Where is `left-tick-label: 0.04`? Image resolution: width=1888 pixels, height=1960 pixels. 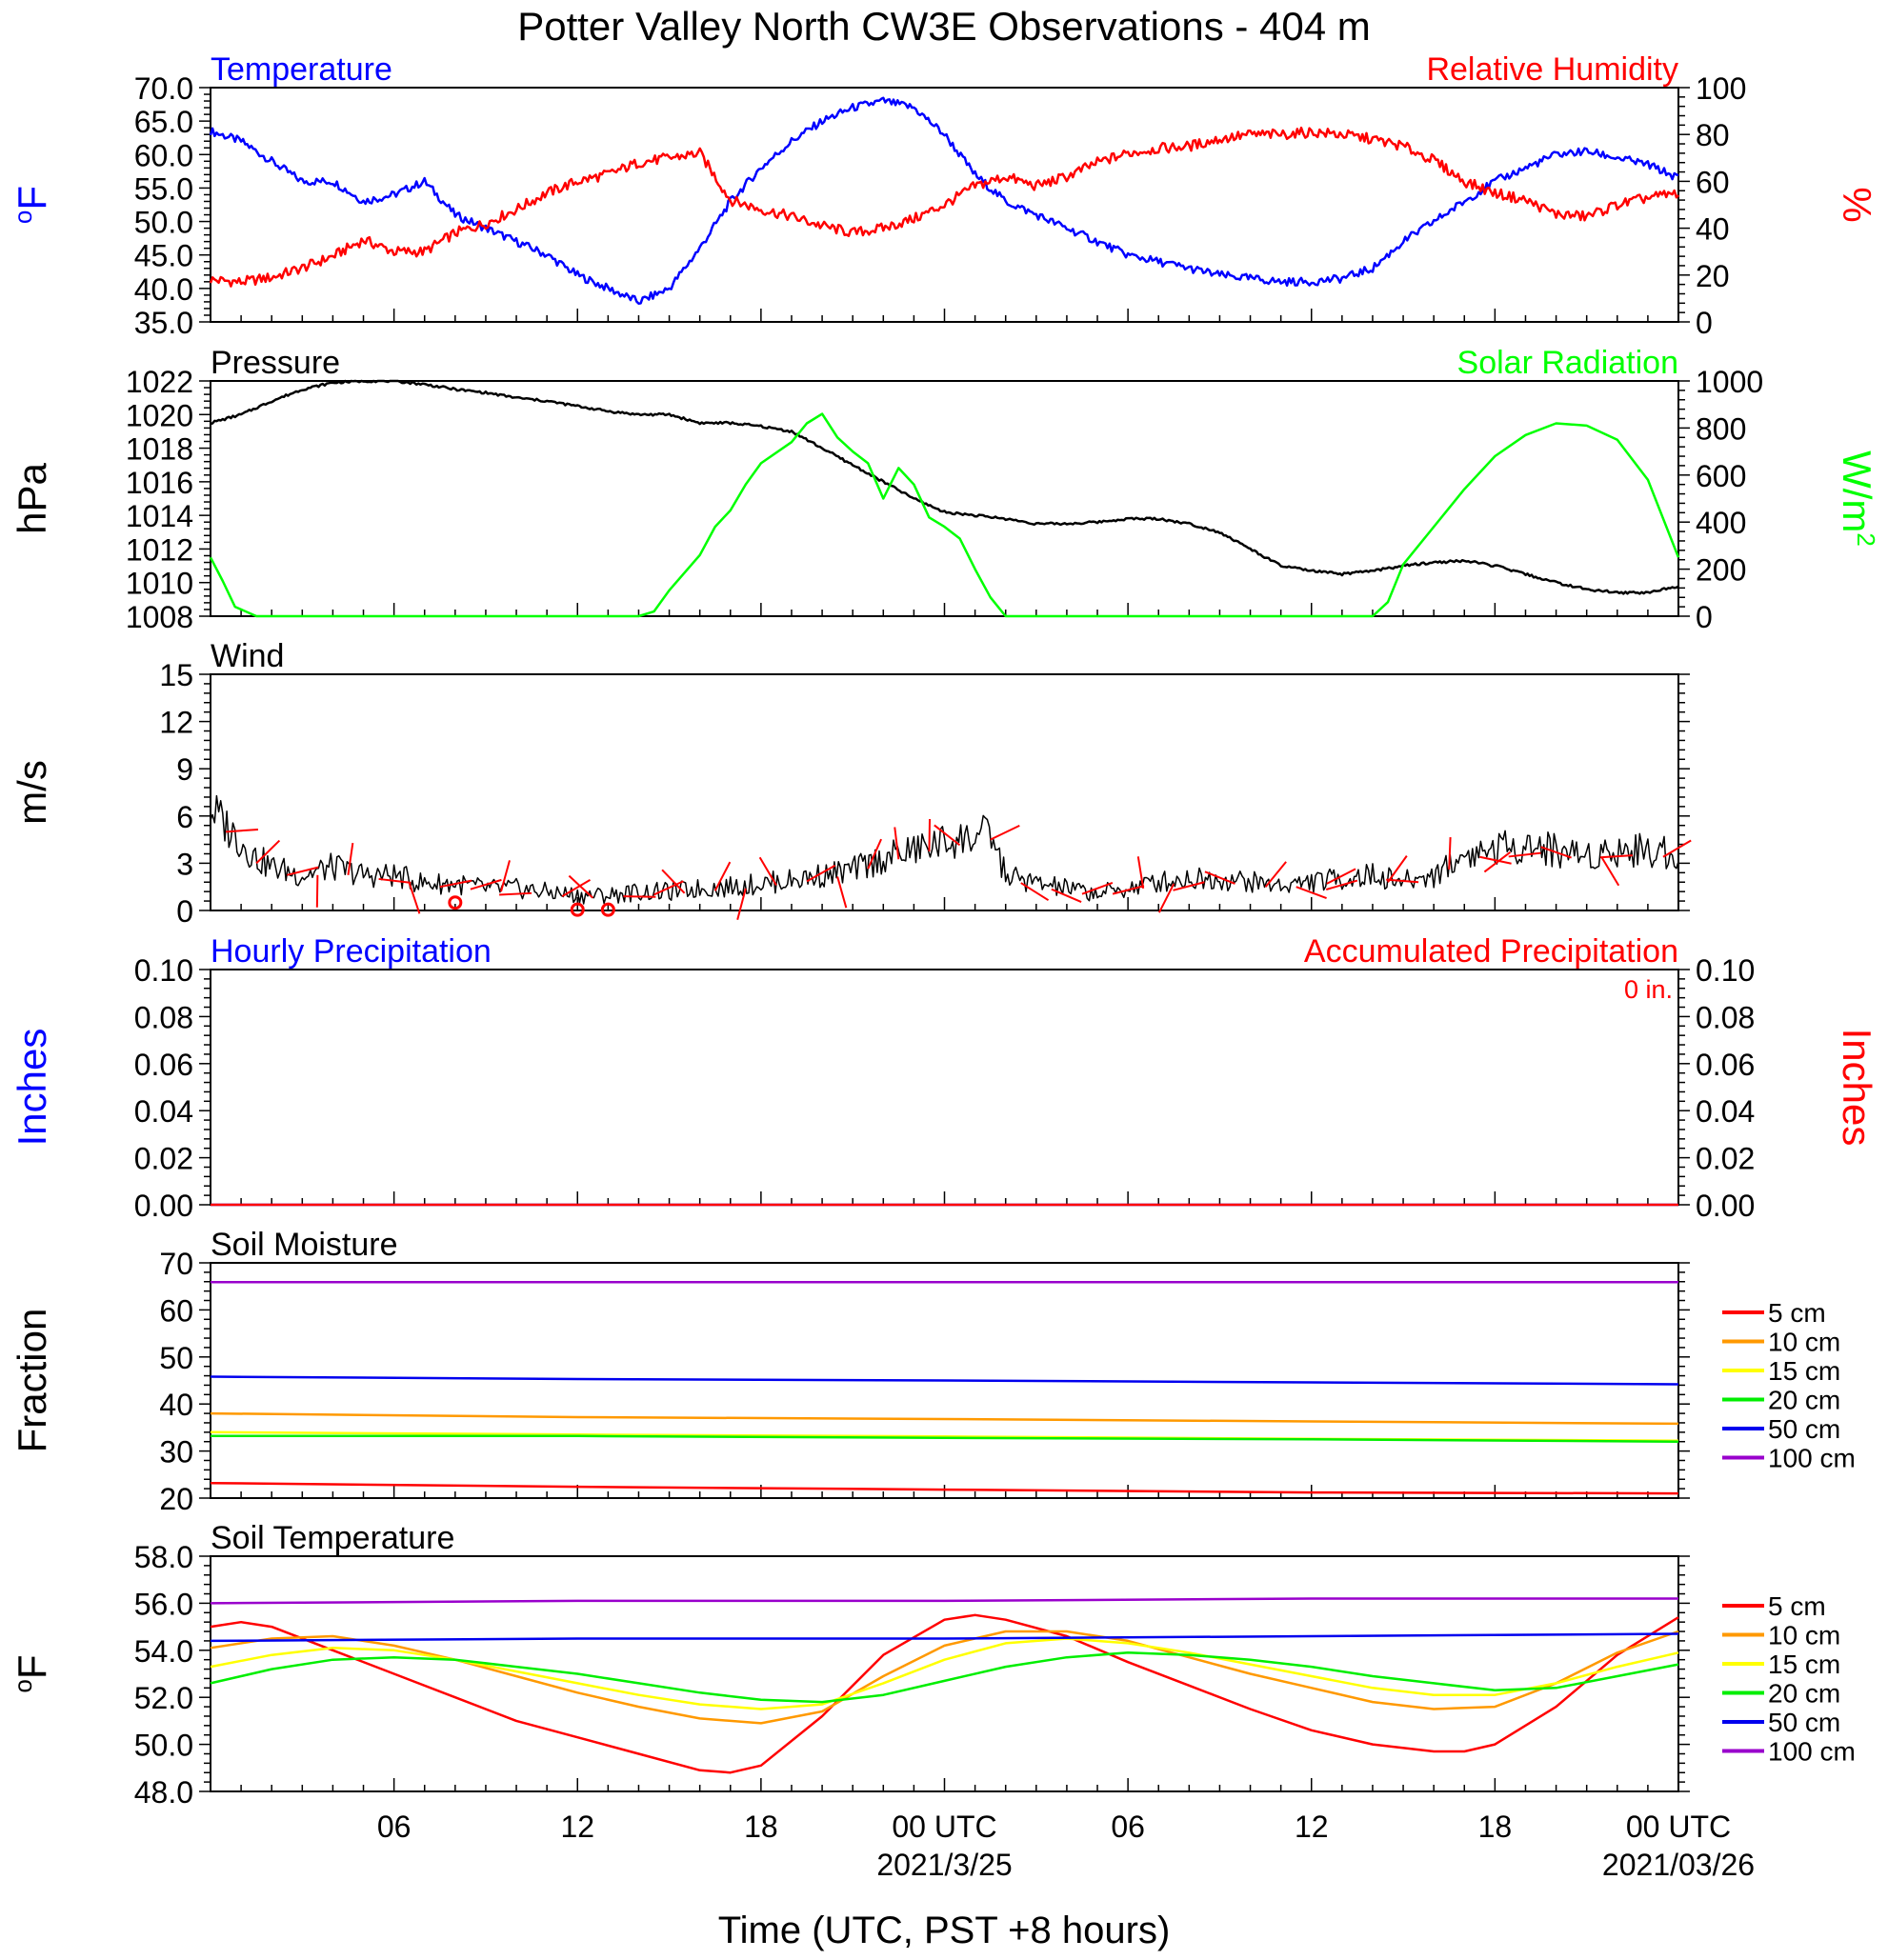 left-tick-label: 0.04 is located at coordinates (163, 1111).